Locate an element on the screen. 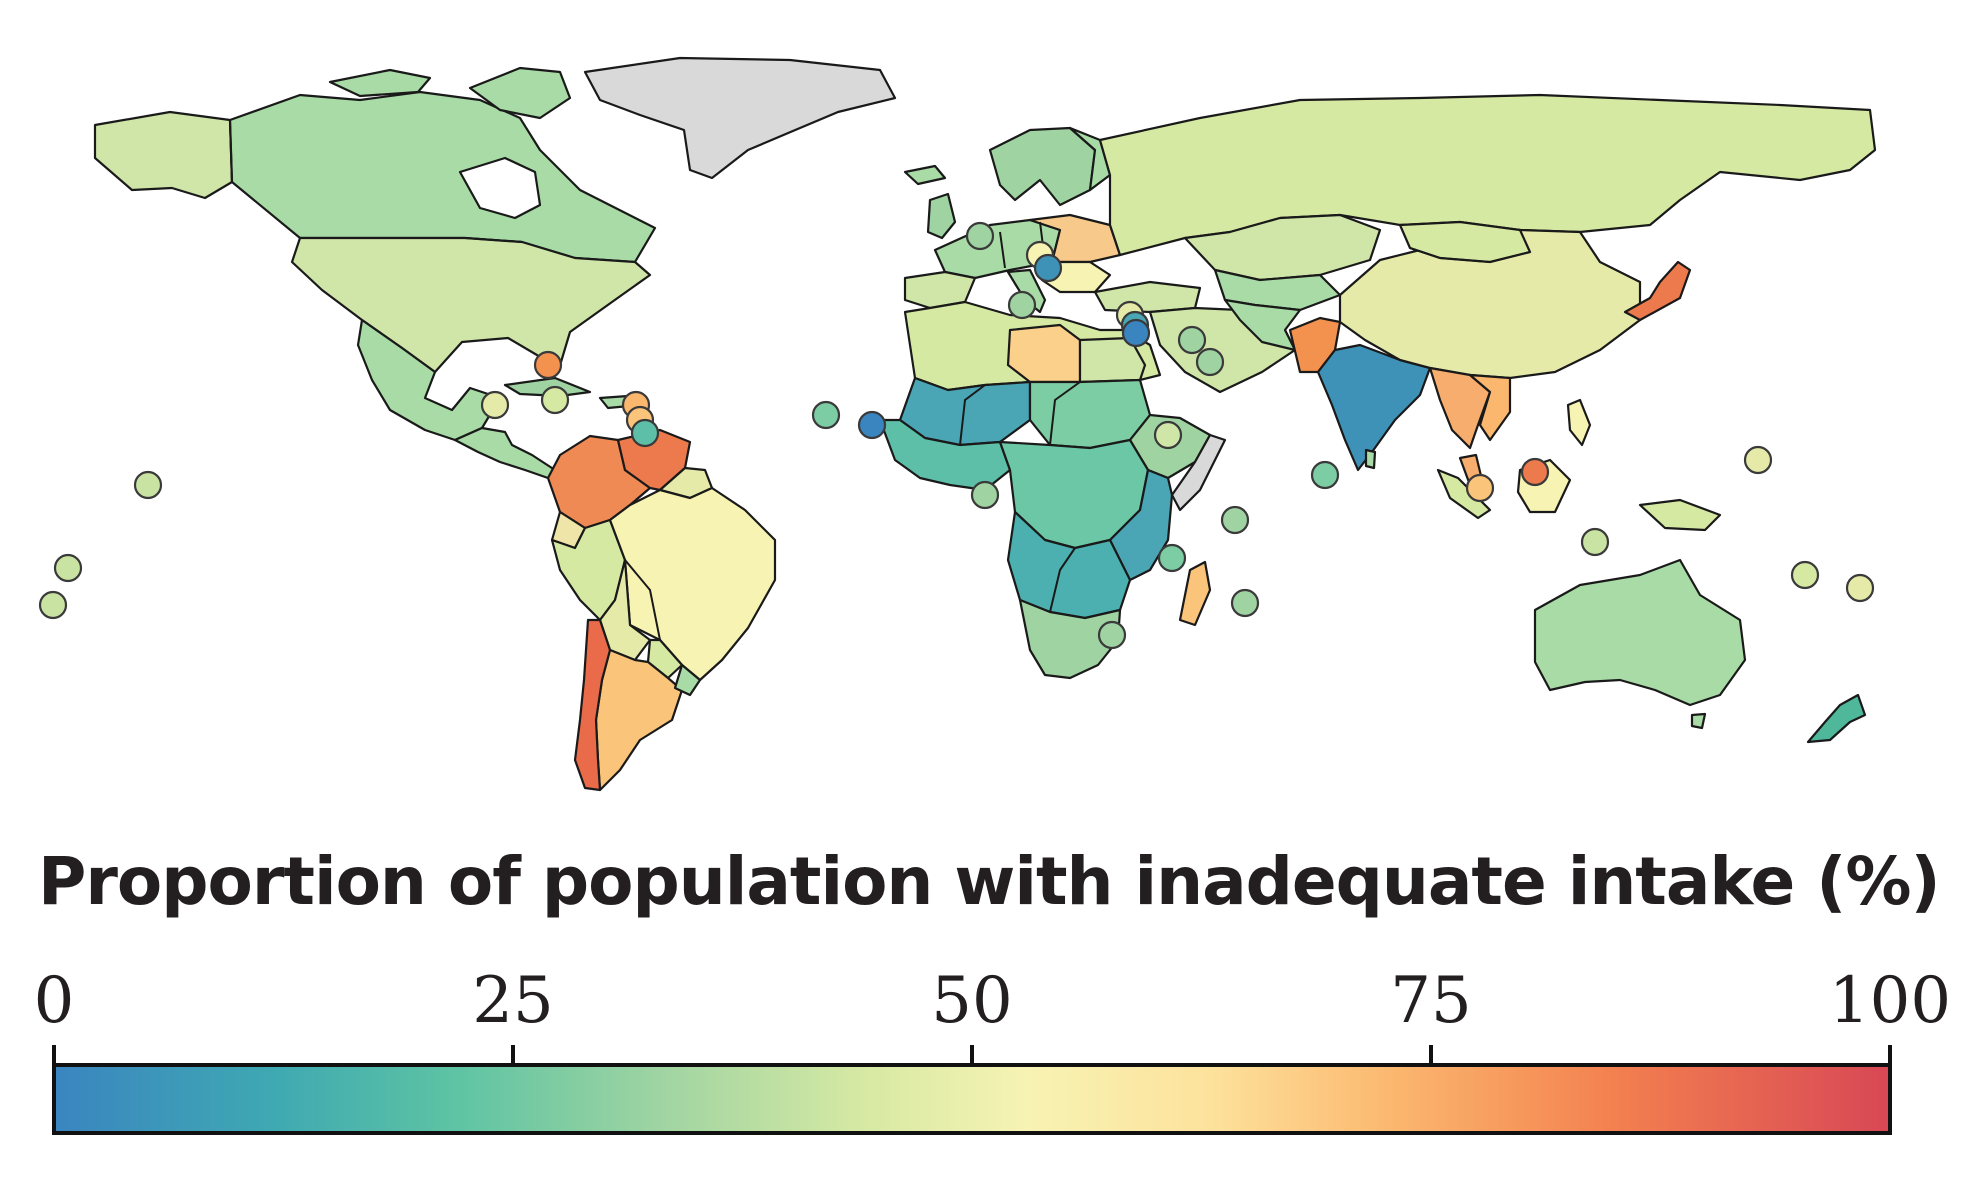 The height and width of the screenshot is (1191, 1979). region-japan is located at coordinates (1657, 291).